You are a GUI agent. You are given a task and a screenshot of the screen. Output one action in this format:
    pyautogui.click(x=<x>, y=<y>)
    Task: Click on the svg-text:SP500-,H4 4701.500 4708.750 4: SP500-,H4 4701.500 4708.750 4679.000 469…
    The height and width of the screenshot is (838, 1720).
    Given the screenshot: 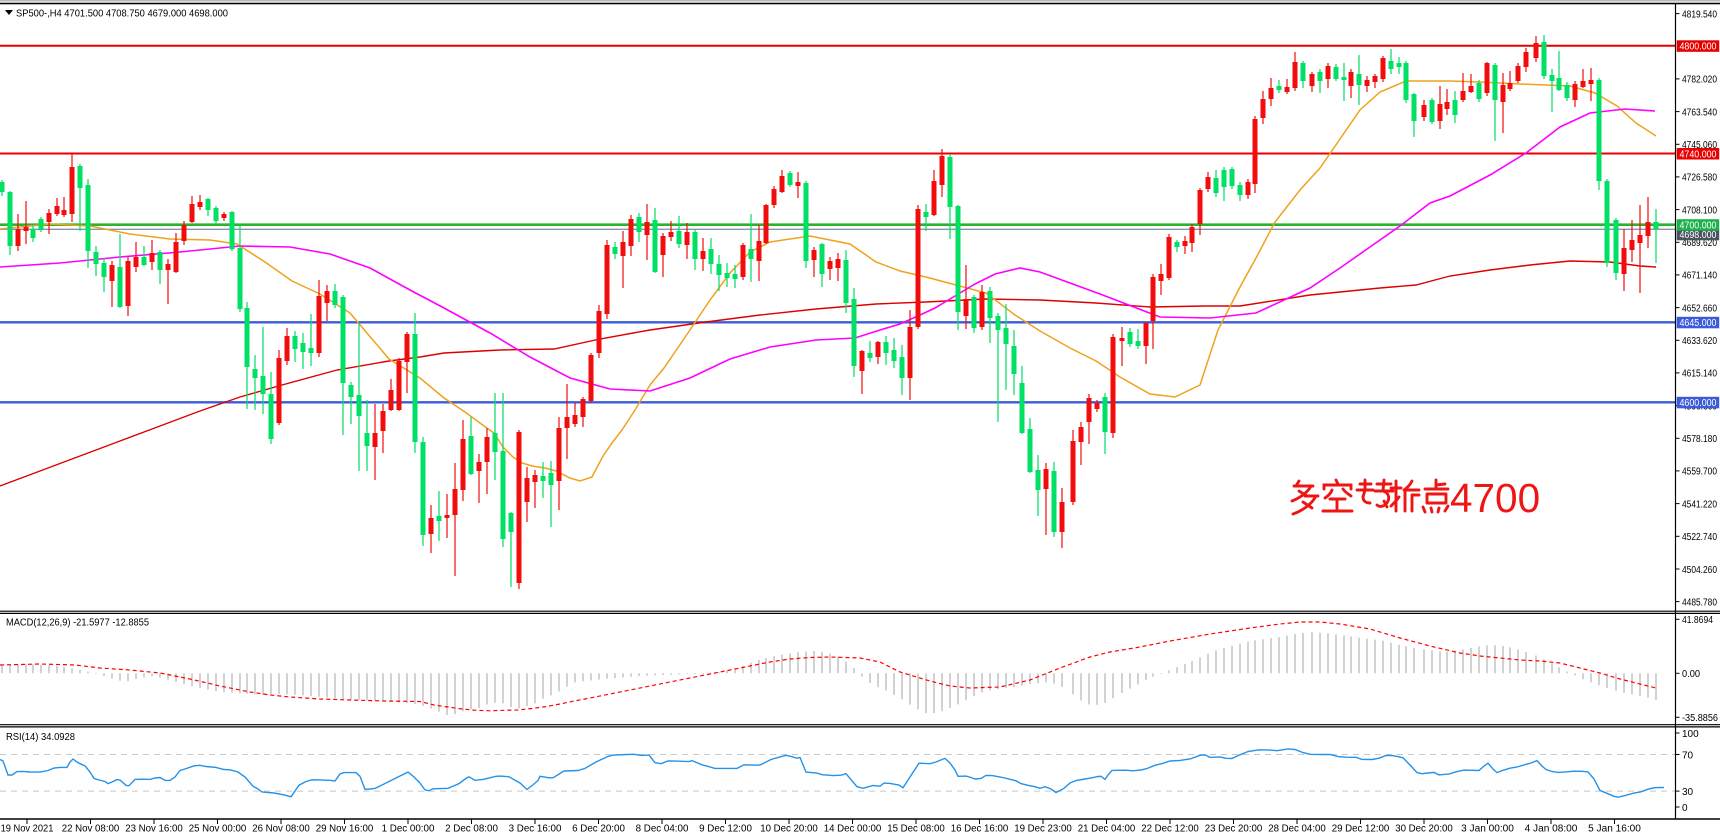 What is the action you would take?
    pyautogui.click(x=122, y=14)
    